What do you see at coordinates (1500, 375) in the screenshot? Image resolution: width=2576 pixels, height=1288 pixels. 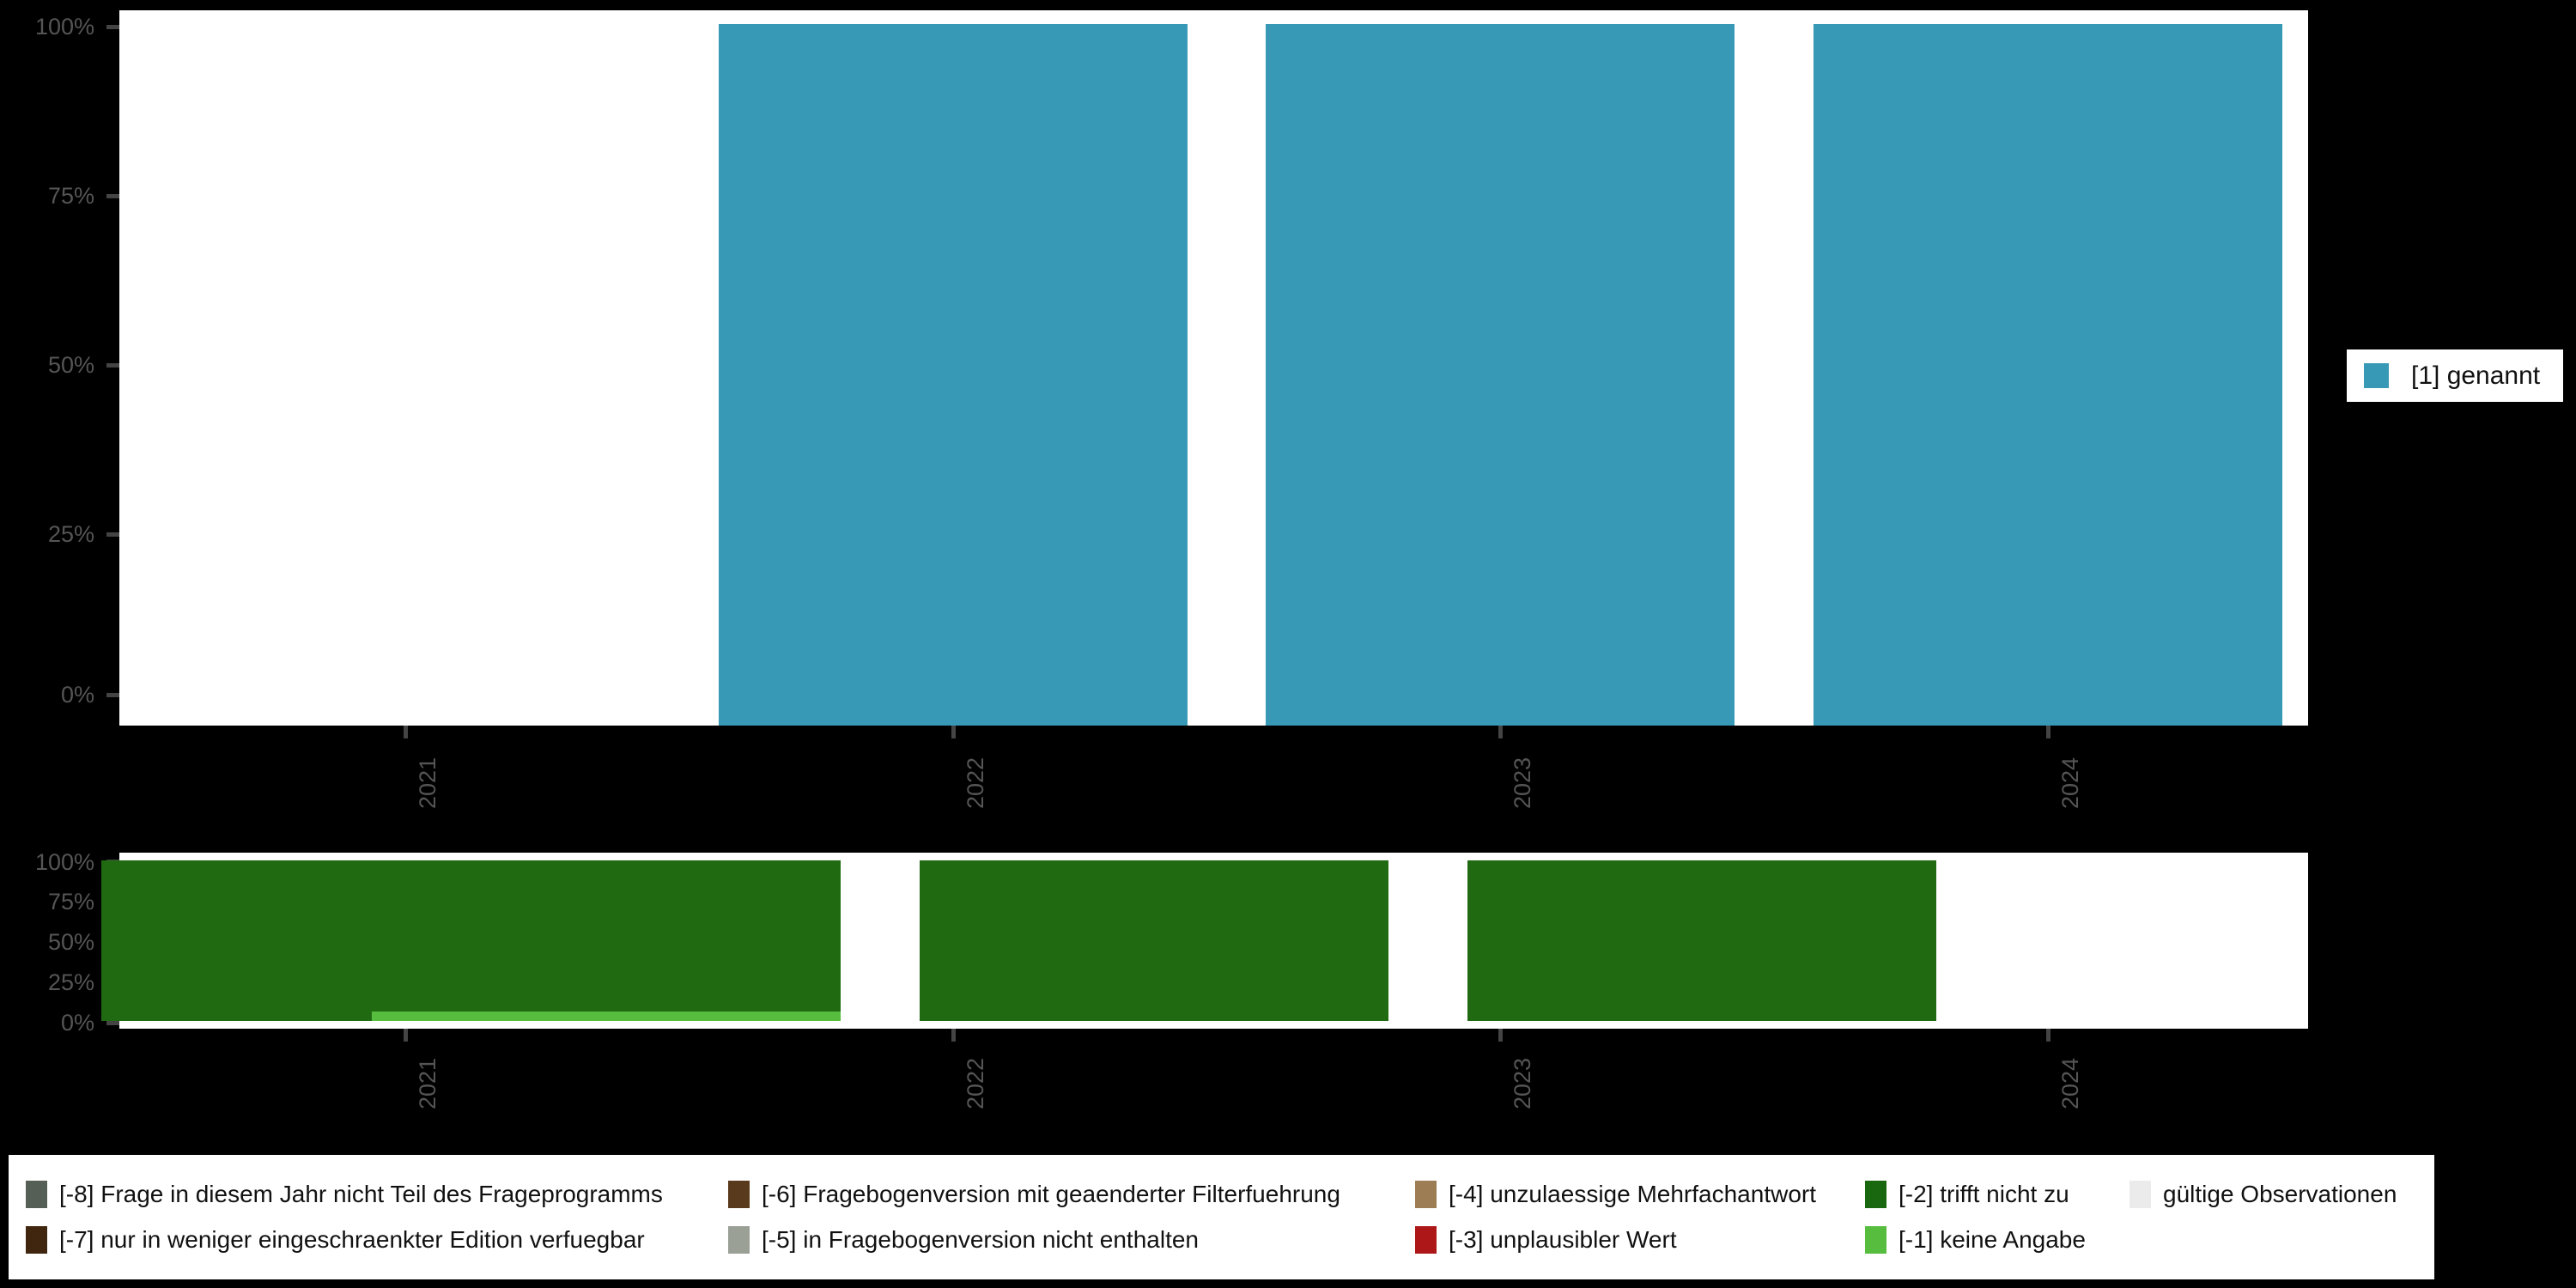 I see `bar-2023-genannt` at bounding box center [1500, 375].